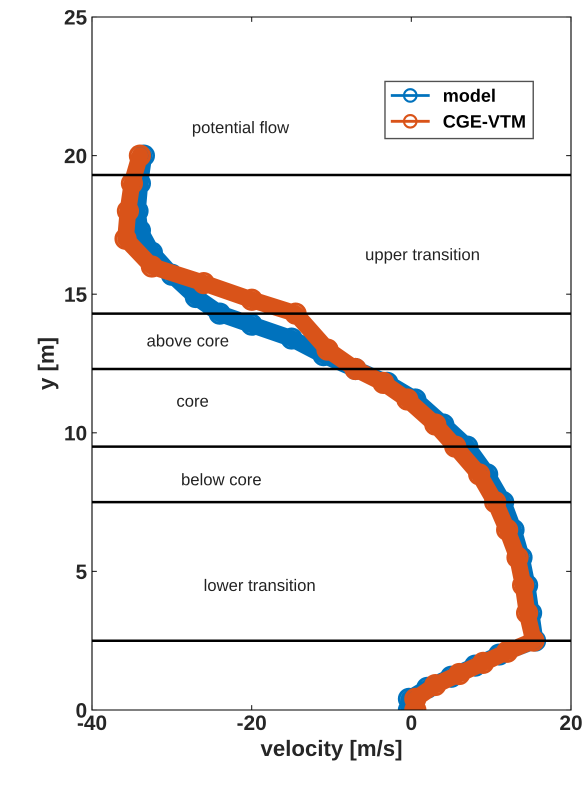 Image resolution: width=587 pixels, height=789 pixels. Describe the element at coordinates (187, 340) in the screenshot. I see `ref-line-label: above core` at that location.